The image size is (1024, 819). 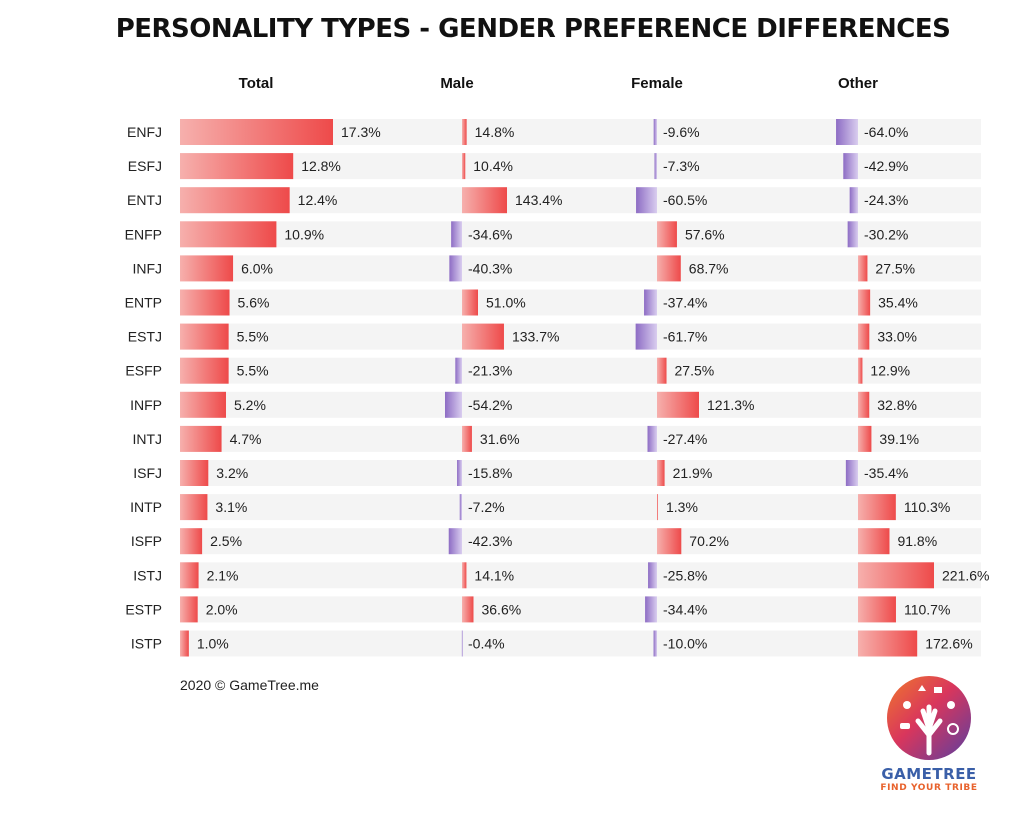 What do you see at coordinates (501, 609) in the screenshot?
I see `data-label: 36.6%` at bounding box center [501, 609].